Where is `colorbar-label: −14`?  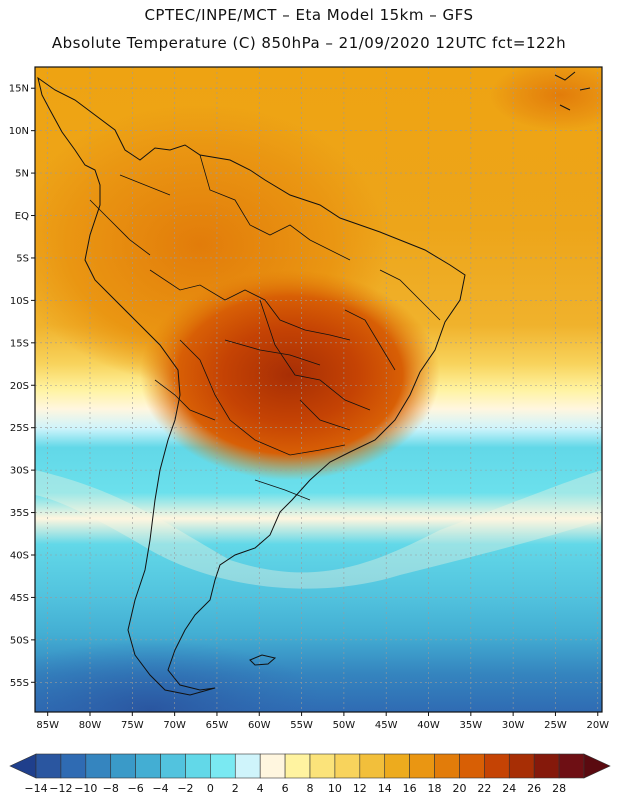 colorbar-label: −14 is located at coordinates (35, 788).